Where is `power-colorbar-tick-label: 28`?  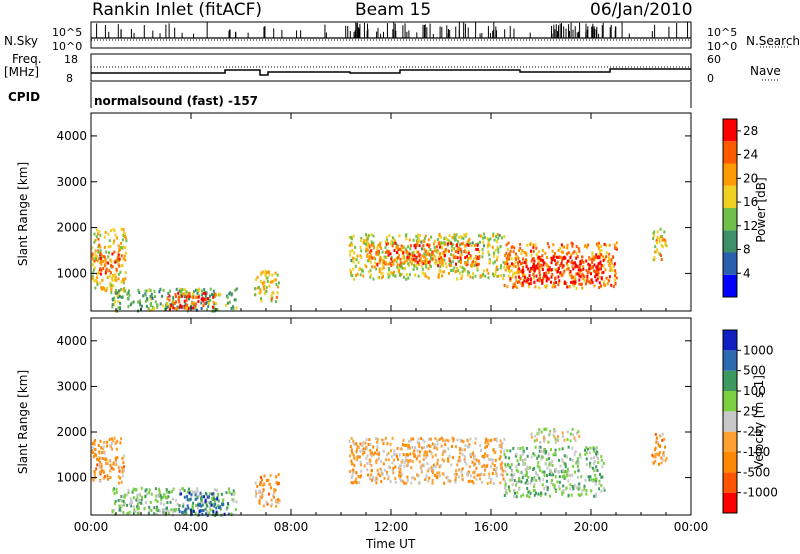 power-colorbar-tick-label: 28 is located at coordinates (750, 131).